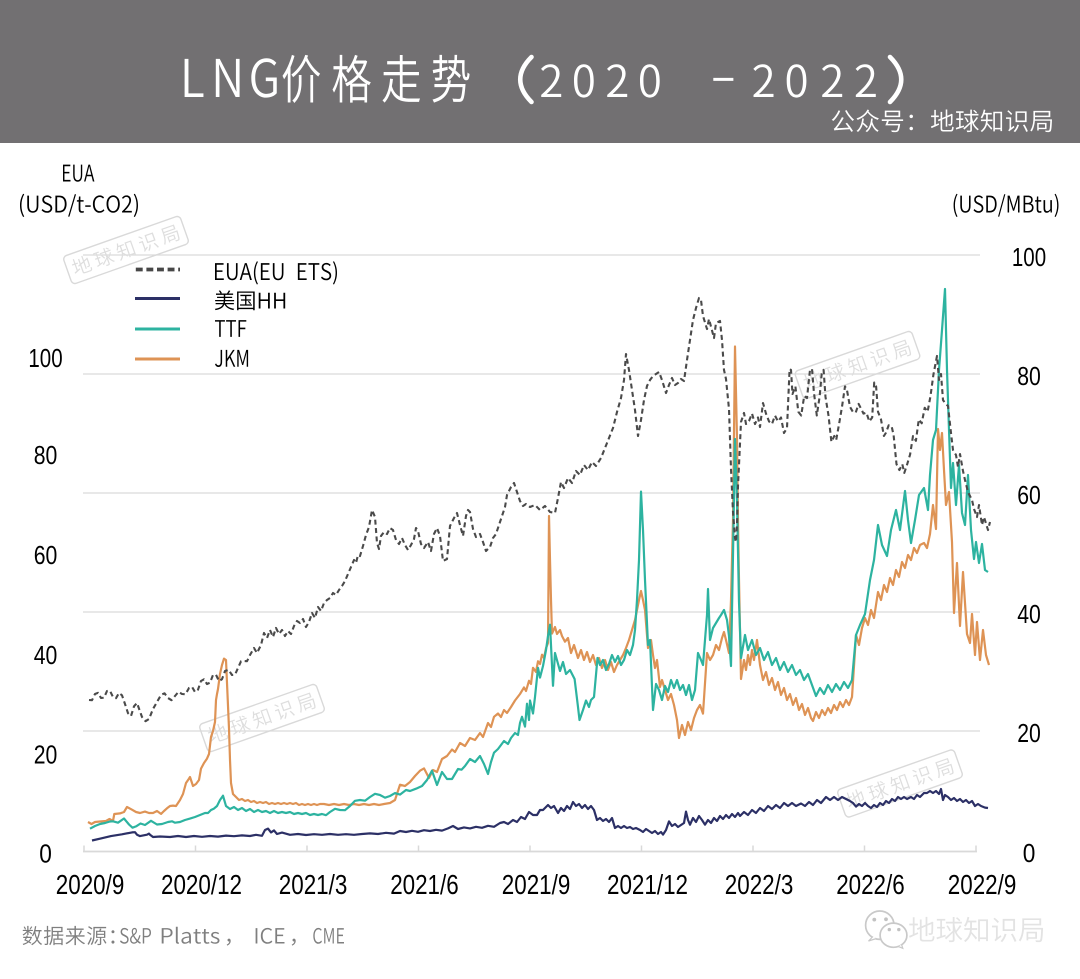 The width and height of the screenshot is (1080, 979). Describe the element at coordinates (424, 884) in the screenshot. I see `svg-text: 2021/6` at that location.